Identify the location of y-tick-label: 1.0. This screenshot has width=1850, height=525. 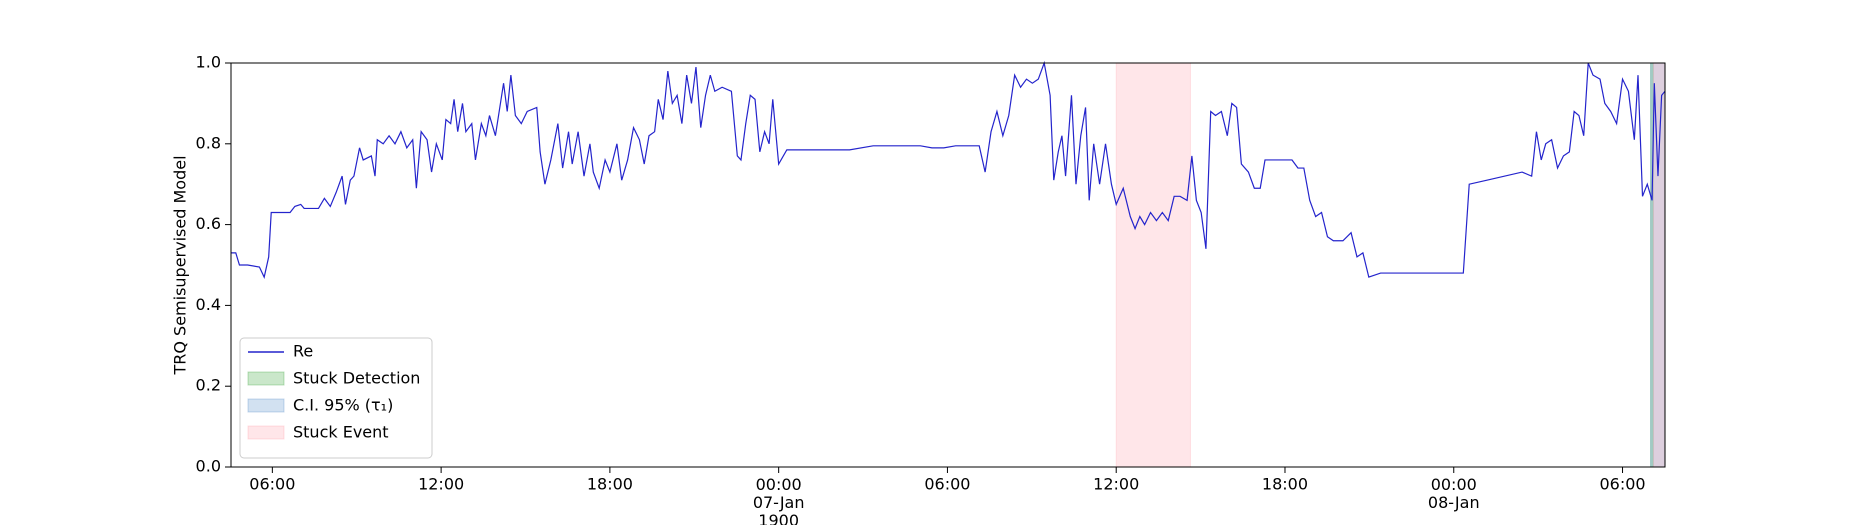
(208, 62).